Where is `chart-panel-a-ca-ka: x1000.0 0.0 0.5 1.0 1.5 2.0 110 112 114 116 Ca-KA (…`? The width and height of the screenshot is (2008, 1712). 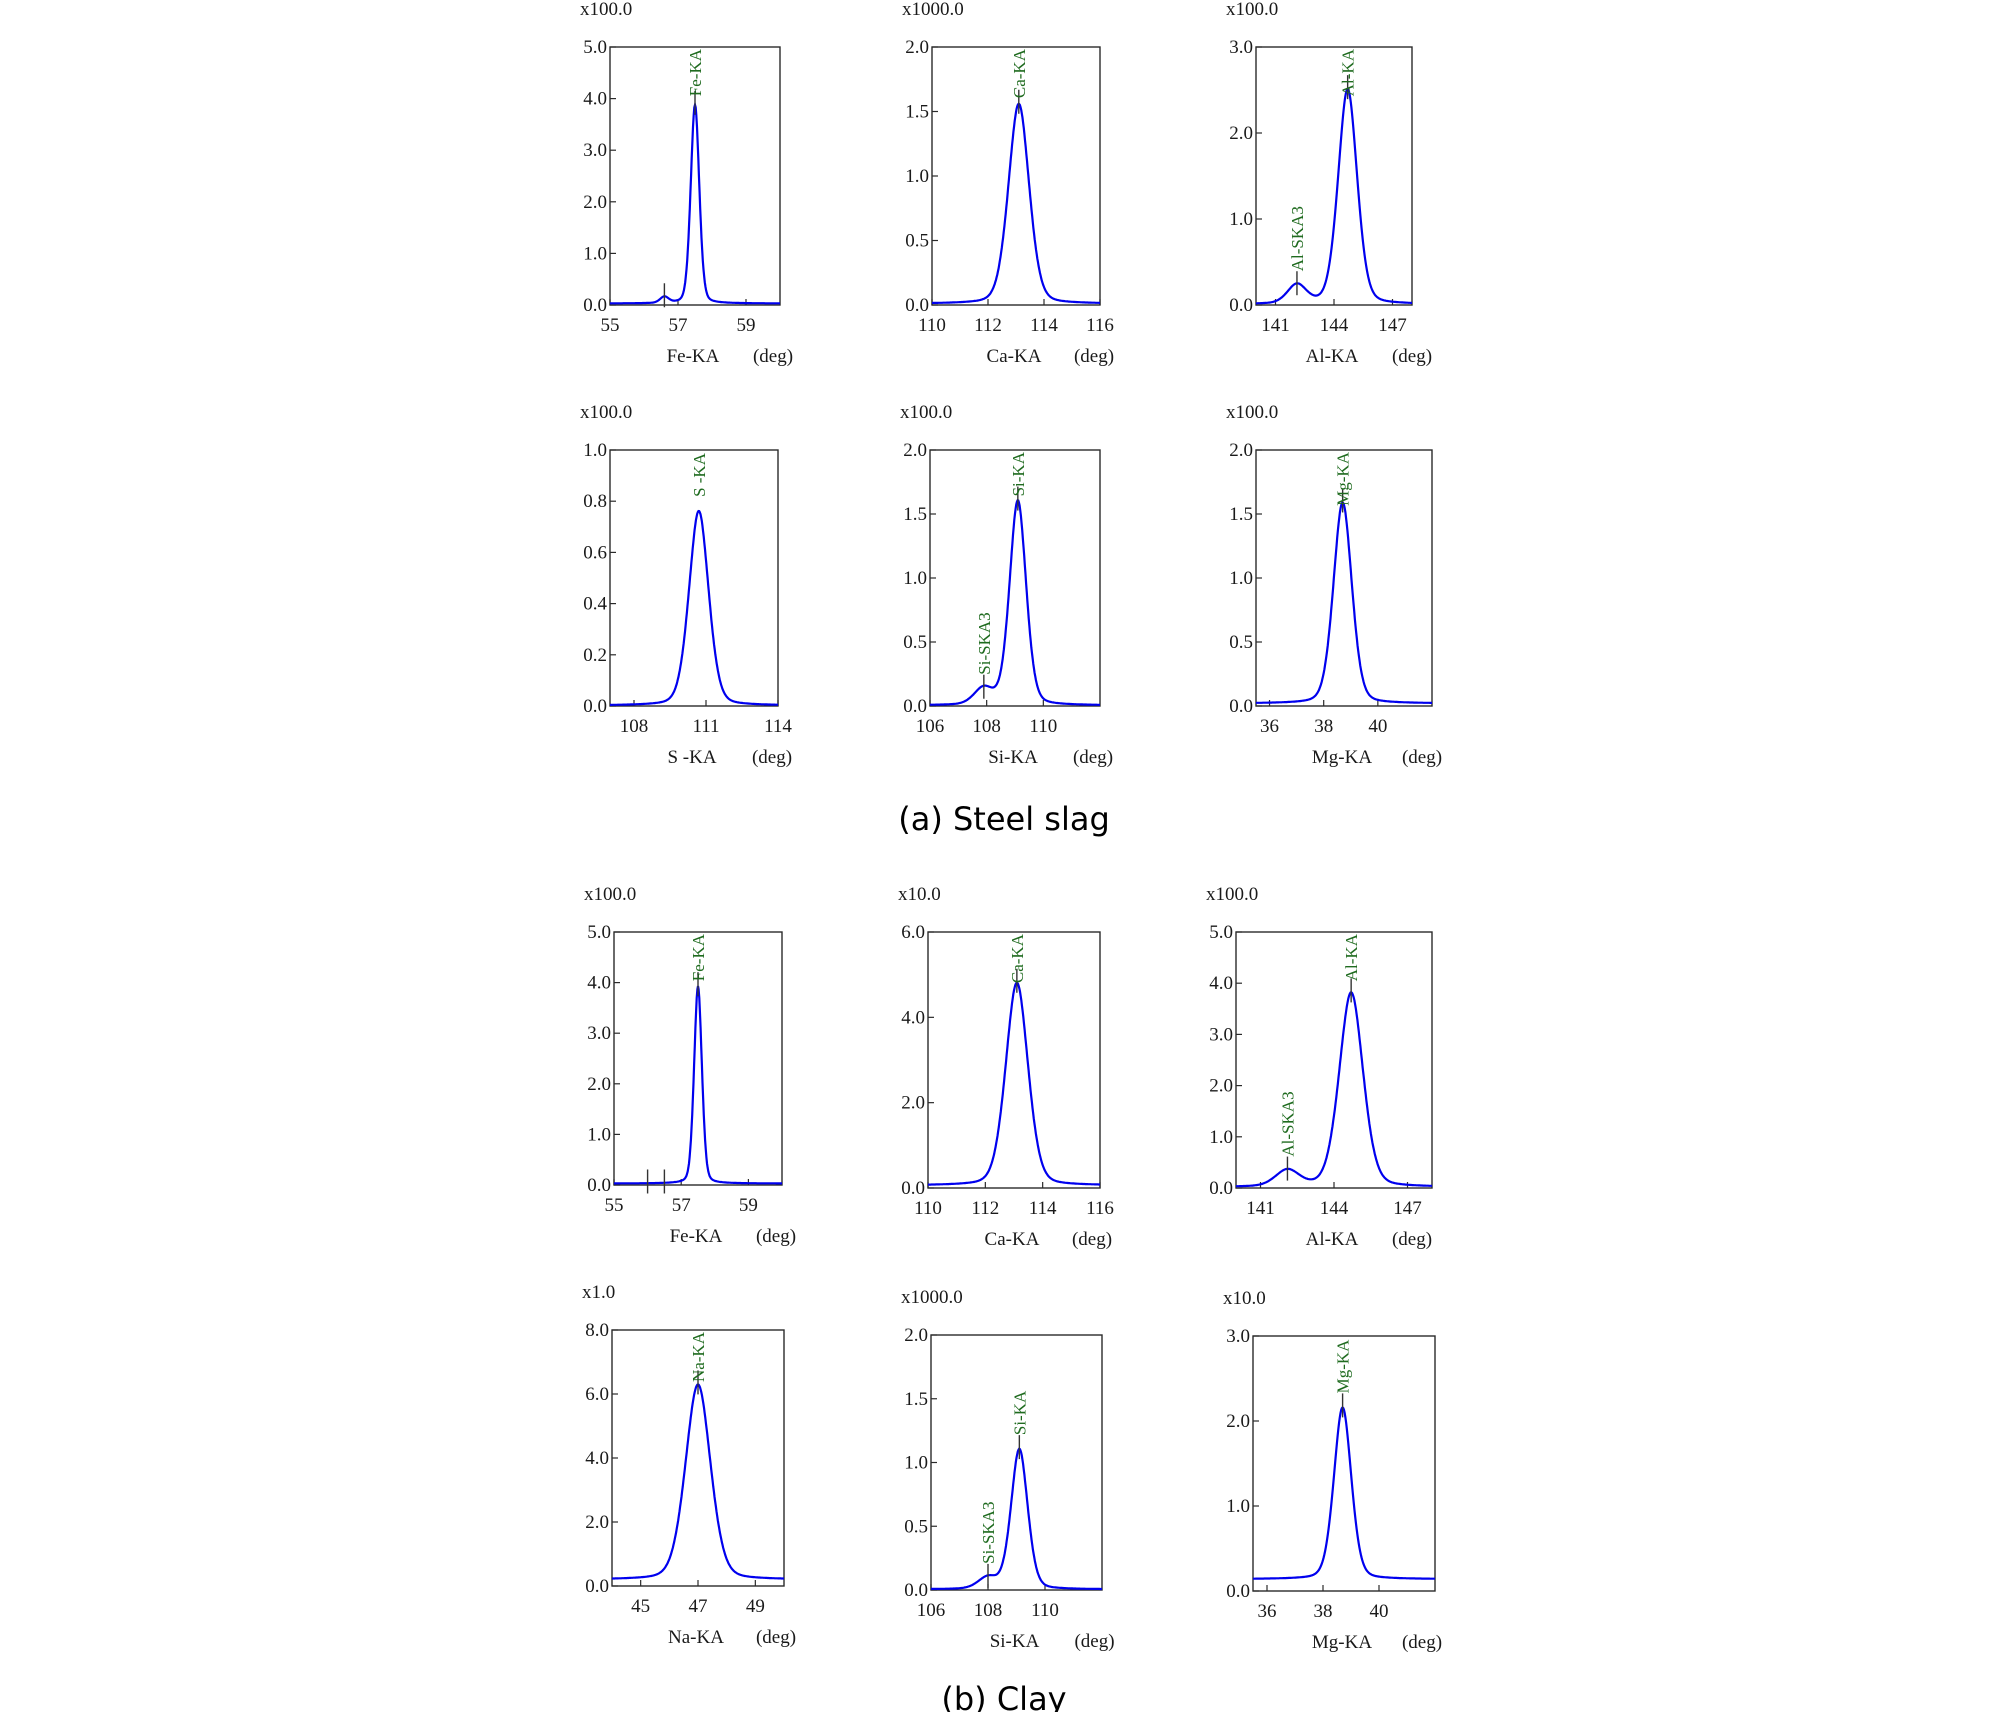 chart-panel-a-ca-ka: x1000.0 0.0 0.5 1.0 1.5 2.0 110 112 114 116 Ca-KA (… is located at coordinates (1008, 183).